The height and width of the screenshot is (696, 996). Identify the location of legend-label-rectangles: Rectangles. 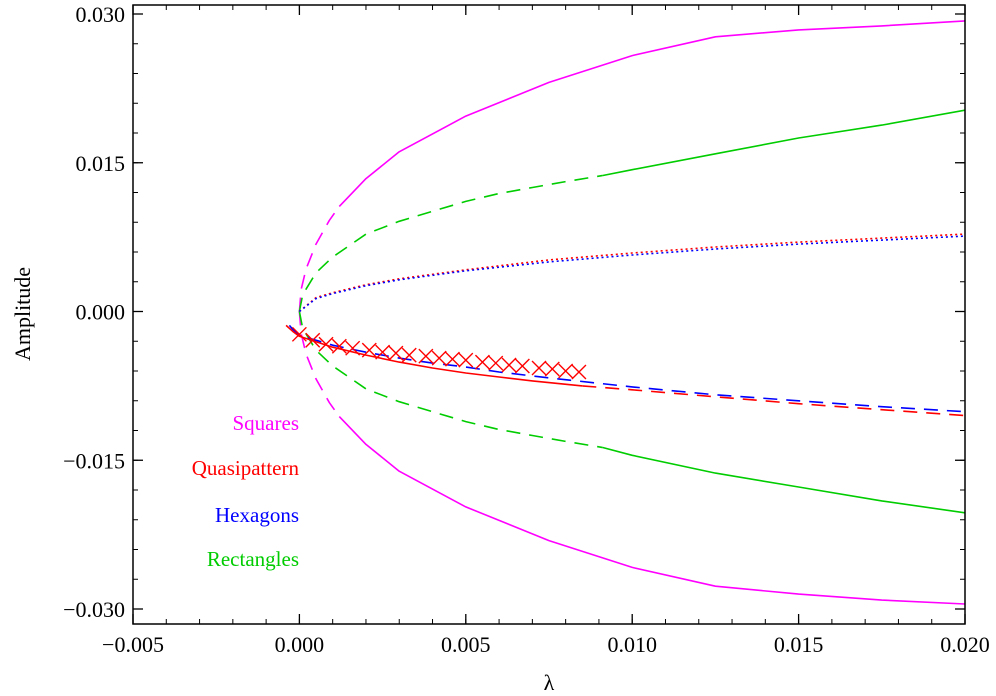
(253, 559).